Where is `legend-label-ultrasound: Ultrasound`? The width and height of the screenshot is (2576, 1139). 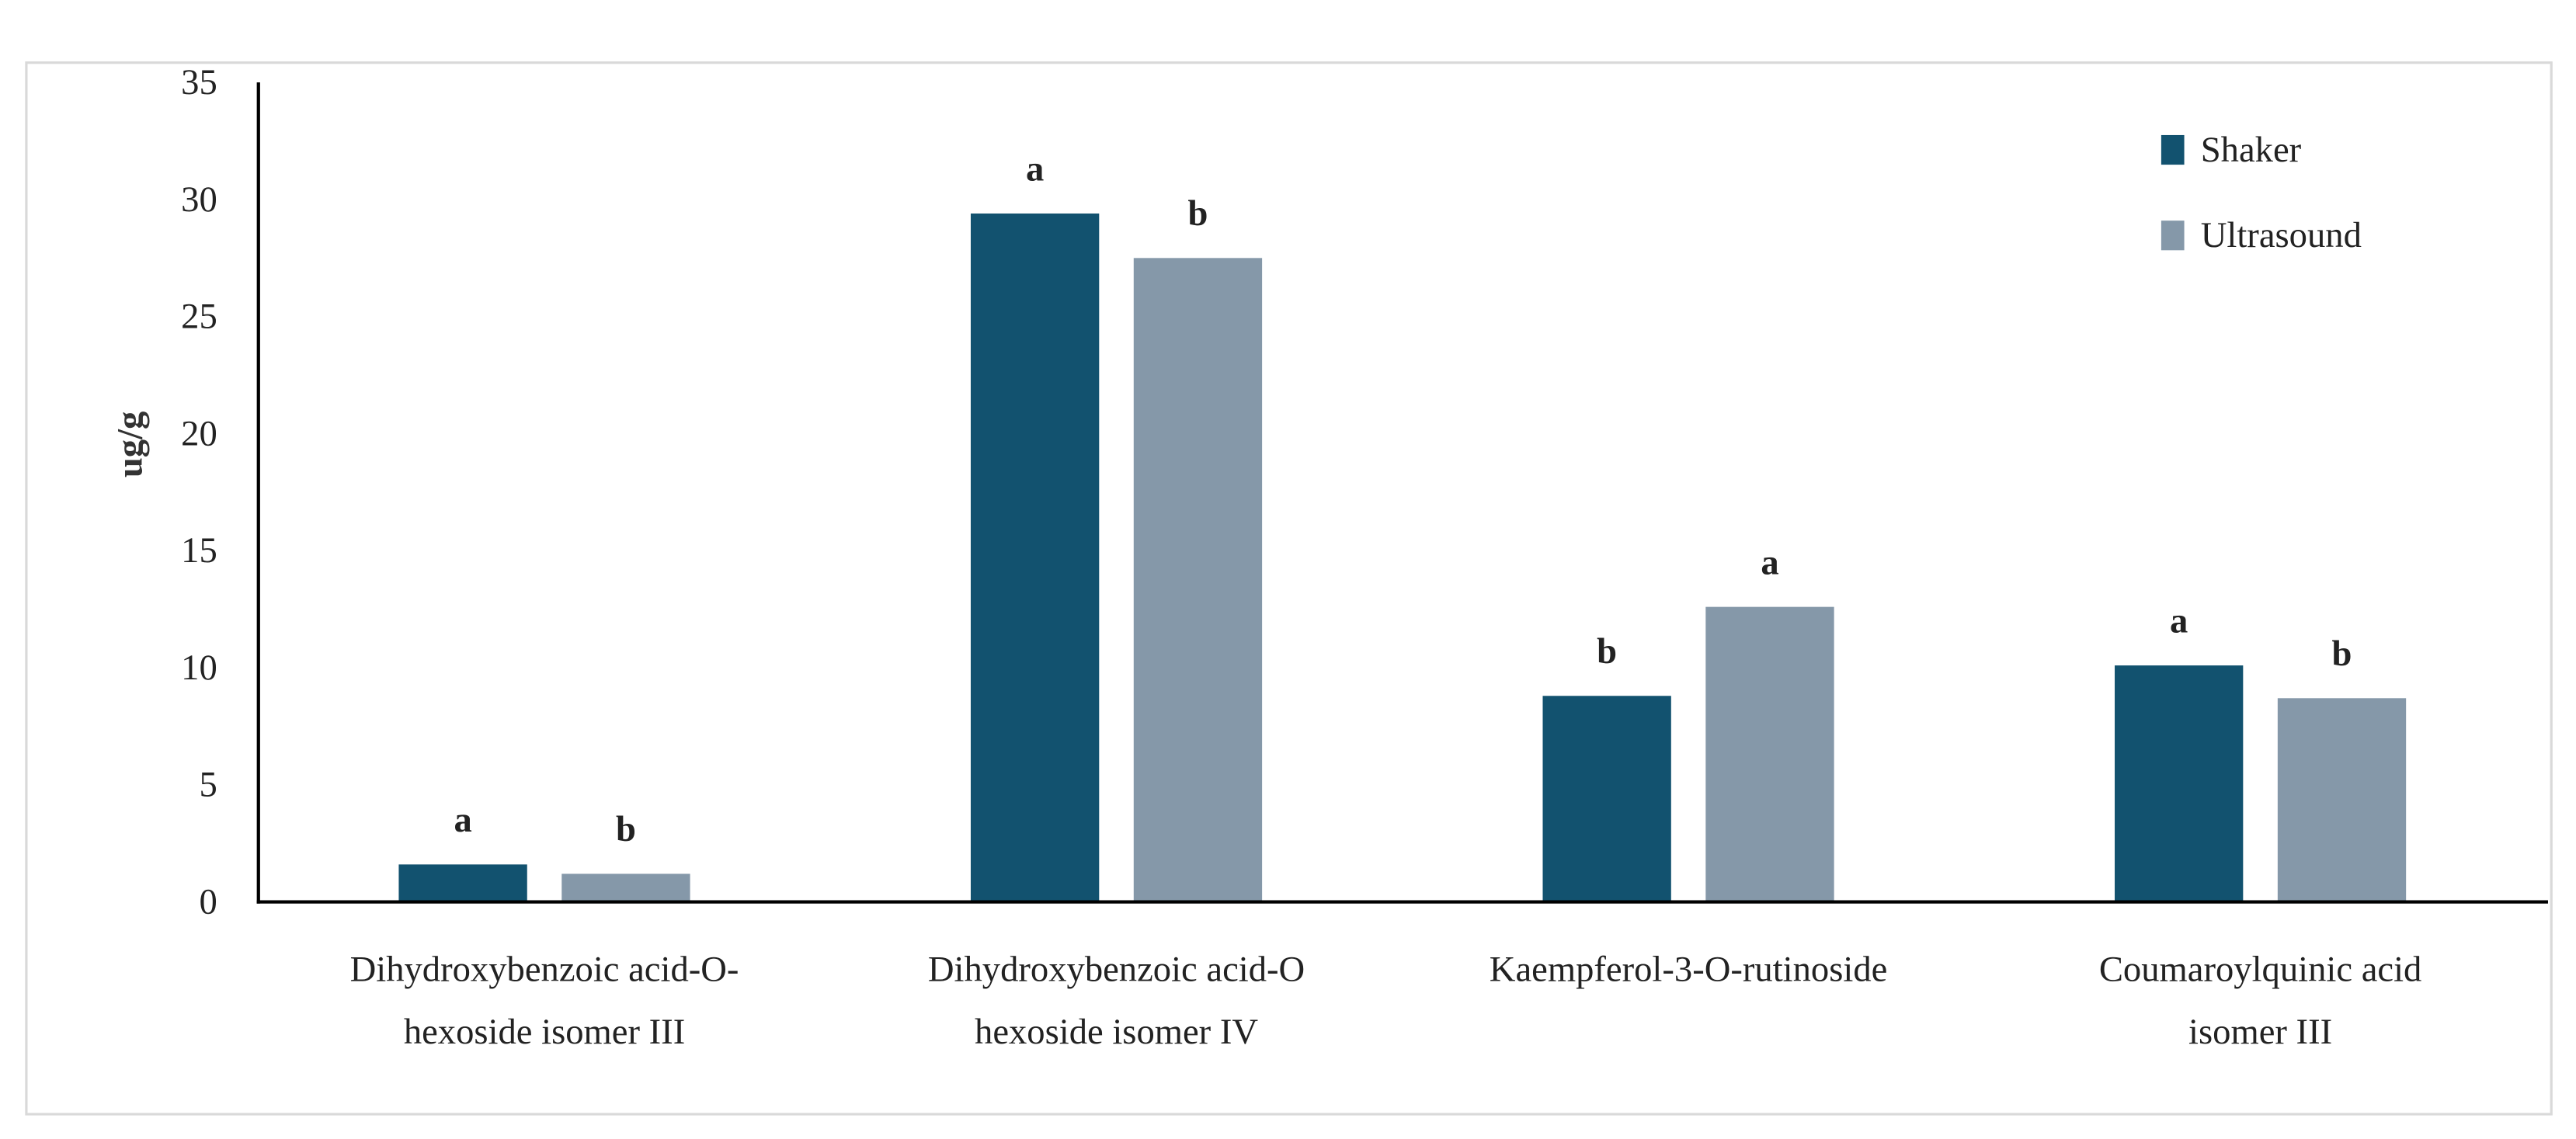 legend-label-ultrasound: Ultrasound is located at coordinates (2281, 235).